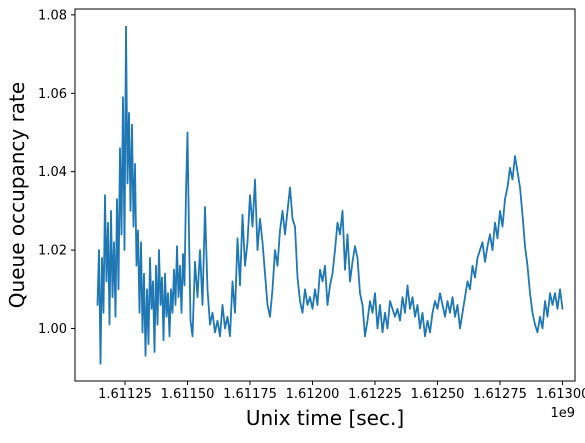 Image resolution: width=585 pixels, height=443 pixels. What do you see at coordinates (325, 418) in the screenshot?
I see `x-axis-label: Unix time [sec.]` at bounding box center [325, 418].